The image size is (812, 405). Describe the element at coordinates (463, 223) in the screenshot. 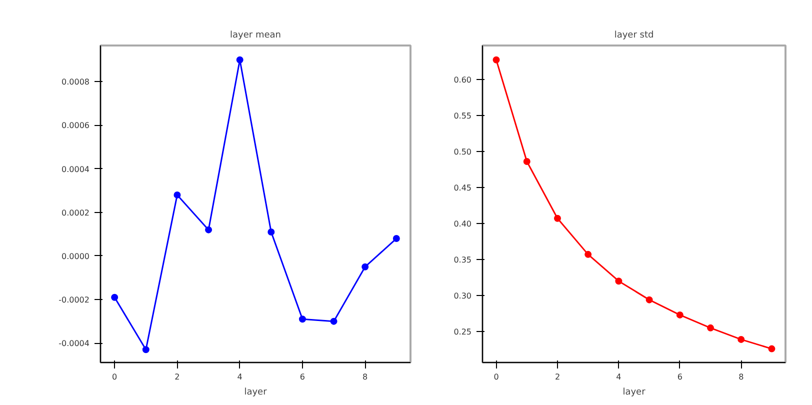

I see `y-tick-label: 0.40` at that location.